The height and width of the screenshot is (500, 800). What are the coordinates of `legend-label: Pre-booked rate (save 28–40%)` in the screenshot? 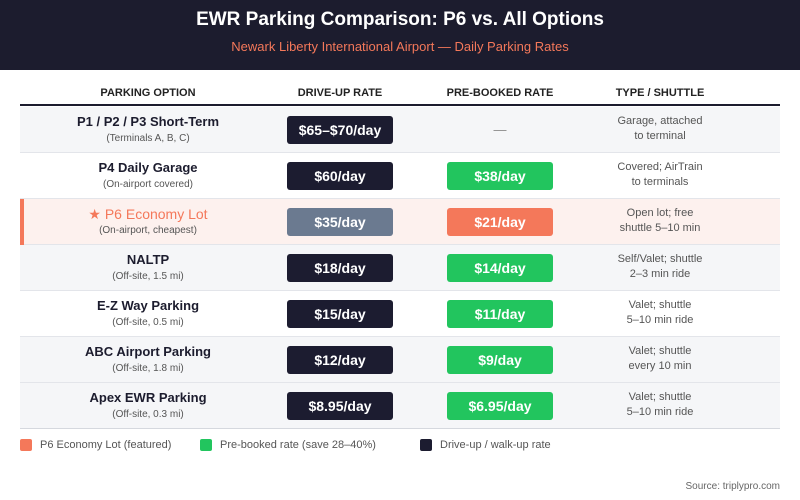 It's located at (298, 445).